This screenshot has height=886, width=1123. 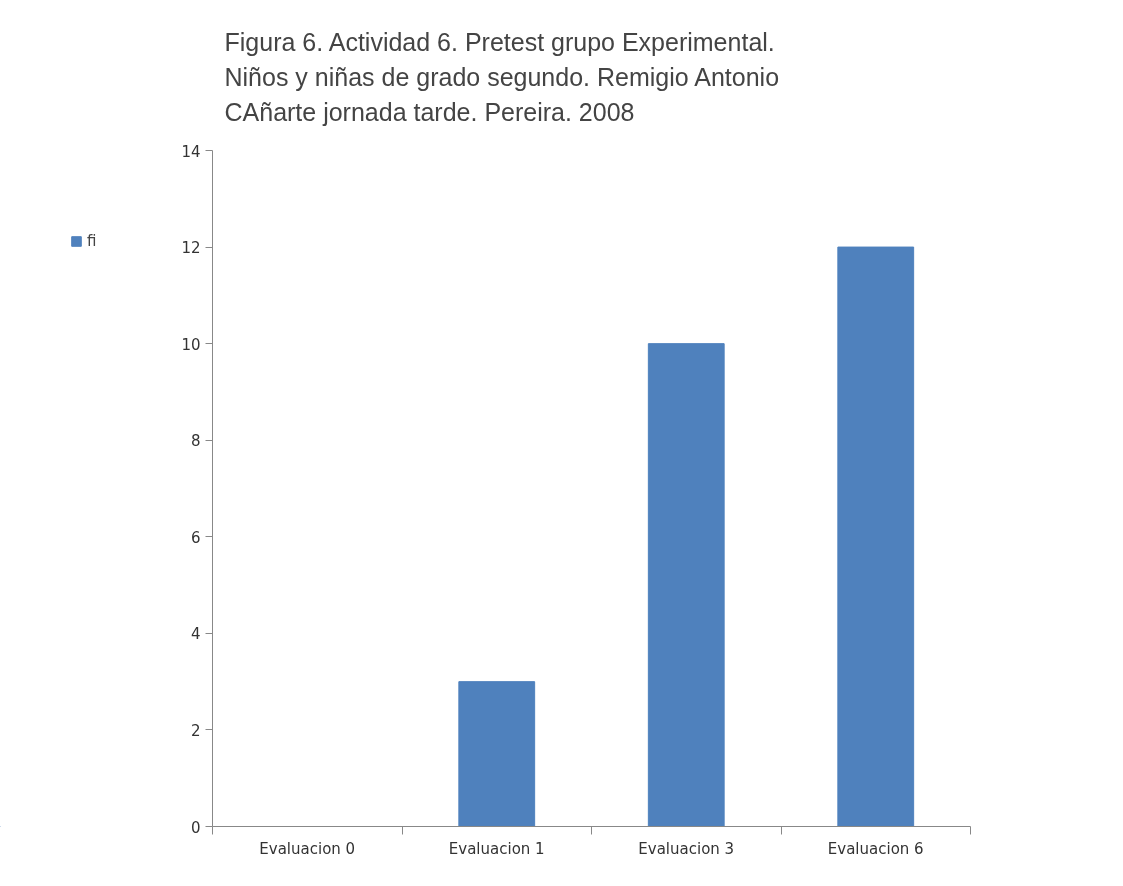 What do you see at coordinates (502, 76) in the screenshot?
I see `chart-title: Figura 6. Actividad 6. Pretest grupo Experimental. Niños y niñas de grado segundo. Remigio Antonio CAñarte jornada tarde. Pereira. 2008` at bounding box center [502, 76].